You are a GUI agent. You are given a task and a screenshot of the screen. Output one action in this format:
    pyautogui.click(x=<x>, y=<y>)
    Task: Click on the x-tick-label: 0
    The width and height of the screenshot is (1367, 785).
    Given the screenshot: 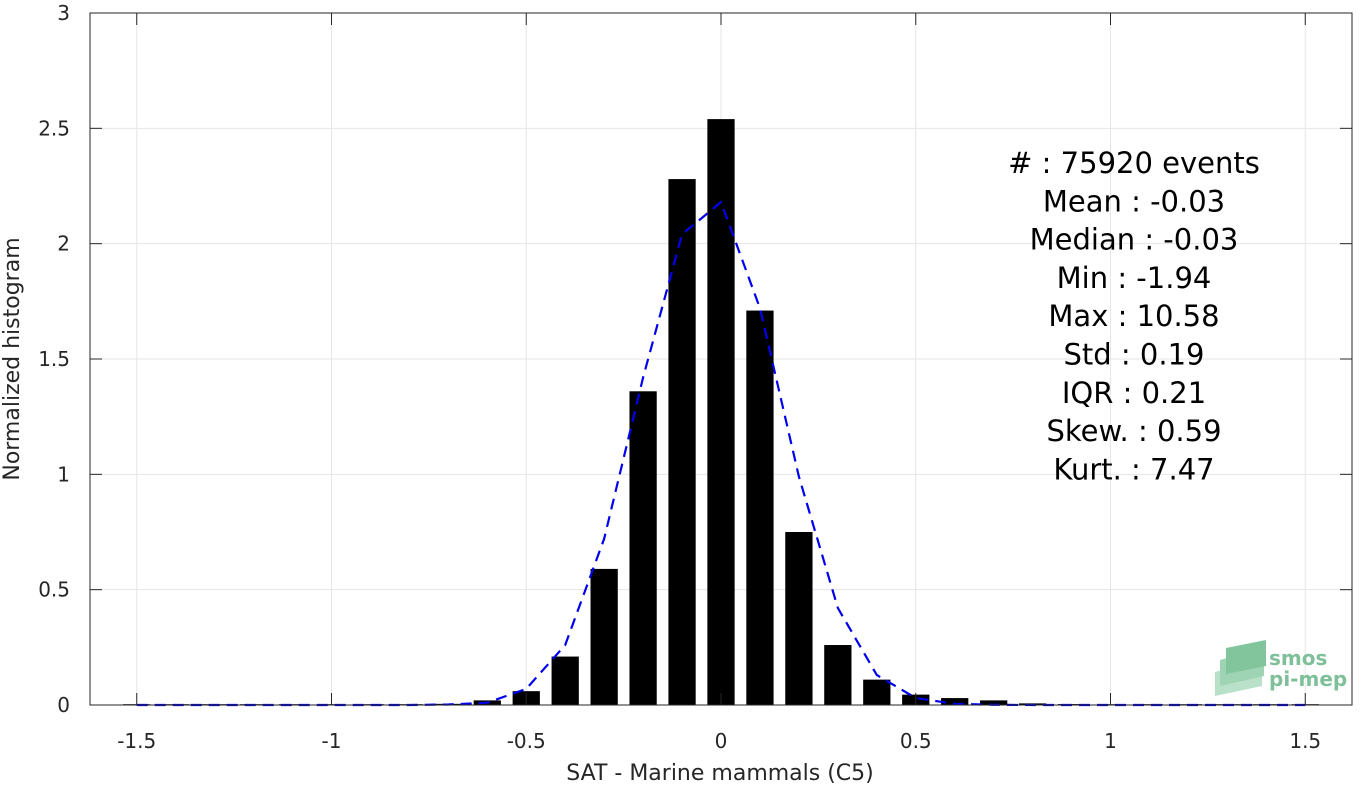 What is the action you would take?
    pyautogui.click(x=721, y=741)
    